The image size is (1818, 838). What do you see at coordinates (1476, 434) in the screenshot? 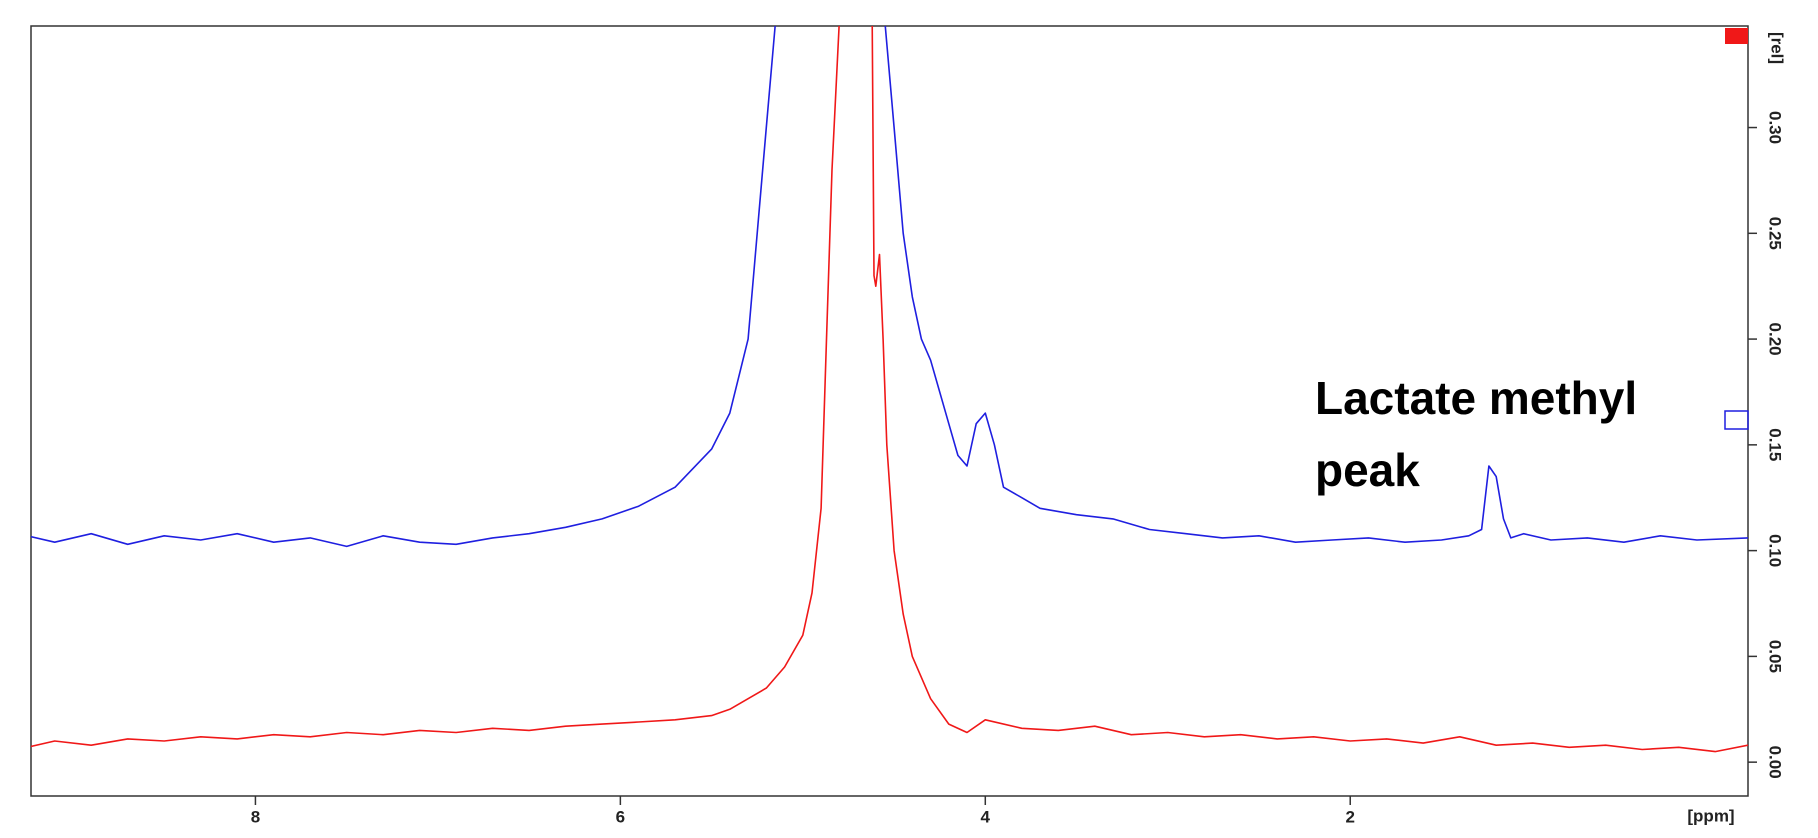
I see `annotation: Lactate methyl peak` at bounding box center [1476, 434].